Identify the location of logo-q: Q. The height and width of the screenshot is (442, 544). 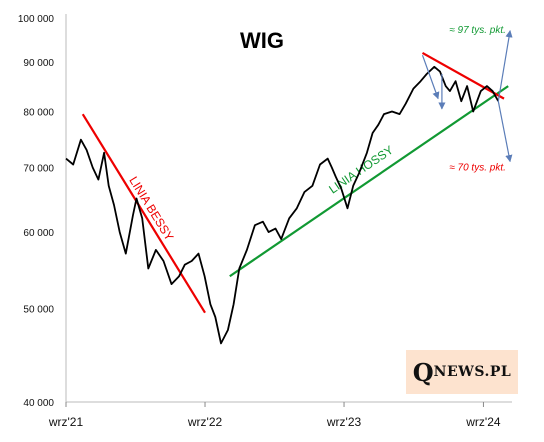
(423, 372).